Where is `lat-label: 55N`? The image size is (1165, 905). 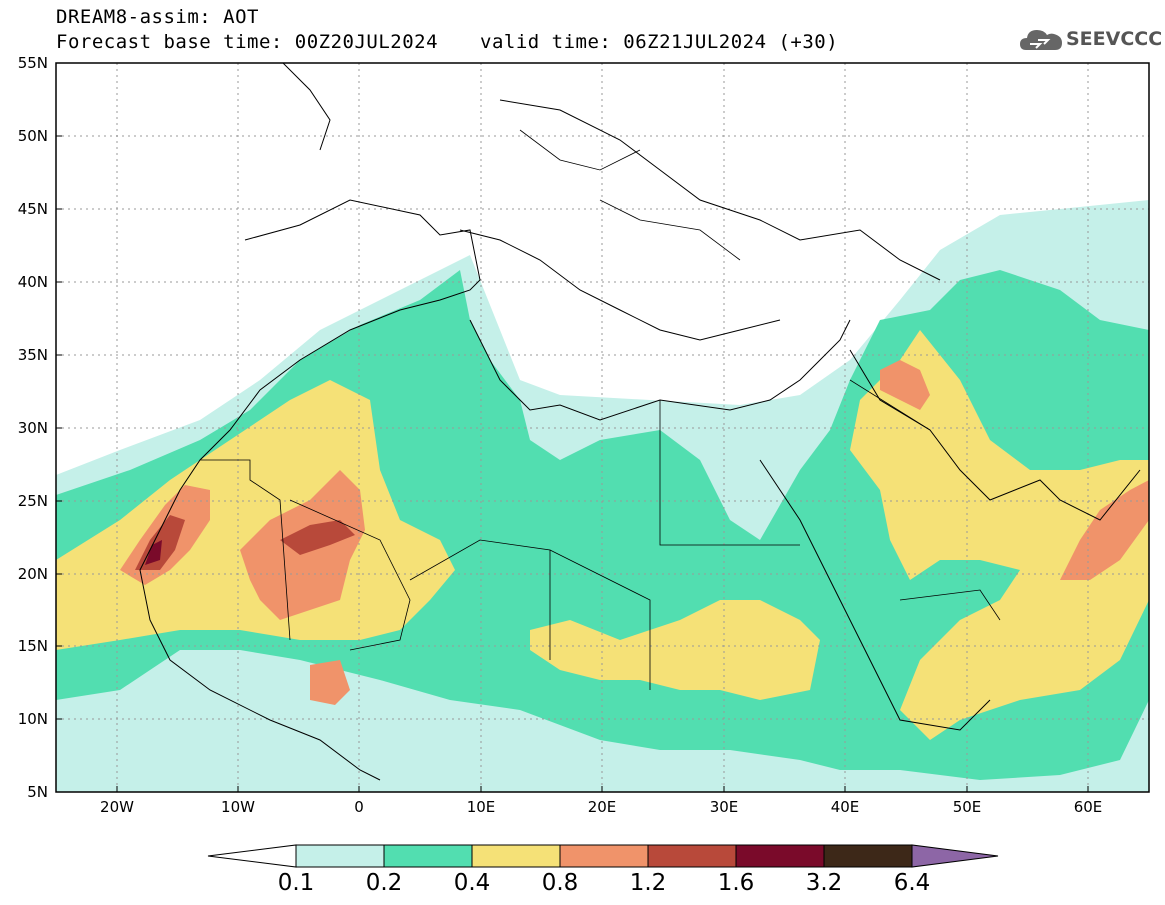
lat-label: 55N is located at coordinates (32, 63).